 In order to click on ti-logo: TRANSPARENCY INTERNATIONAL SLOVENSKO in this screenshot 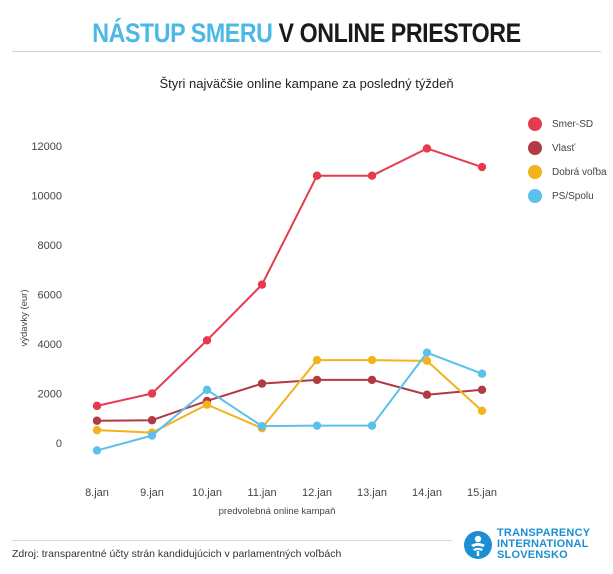, I will do `click(526, 544)`.